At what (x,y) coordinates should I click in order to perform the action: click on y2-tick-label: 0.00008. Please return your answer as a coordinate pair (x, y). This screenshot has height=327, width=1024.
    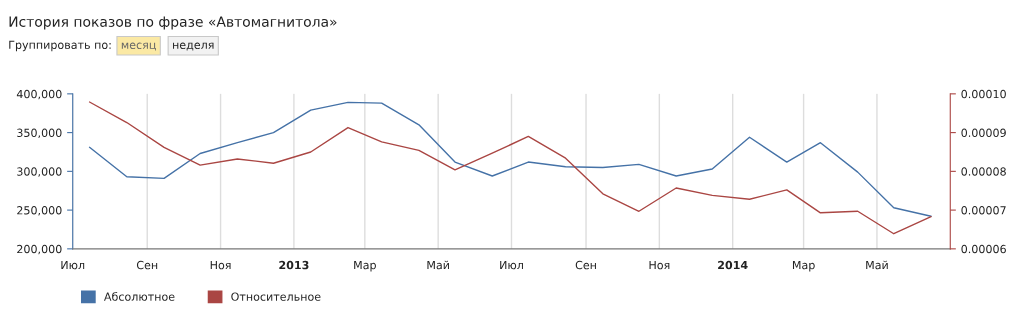
    Looking at the image, I should click on (983, 171).